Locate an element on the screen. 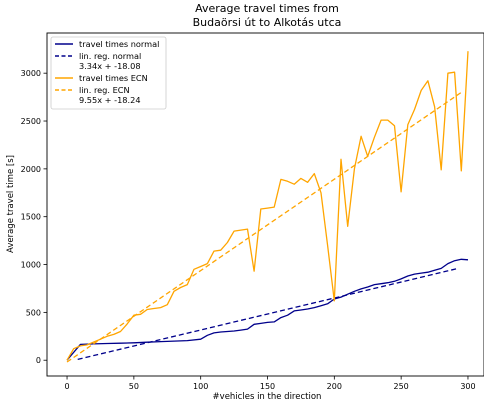 The height and width of the screenshot is (410, 484). y-tick-label: 2500 is located at coordinates (31, 121).